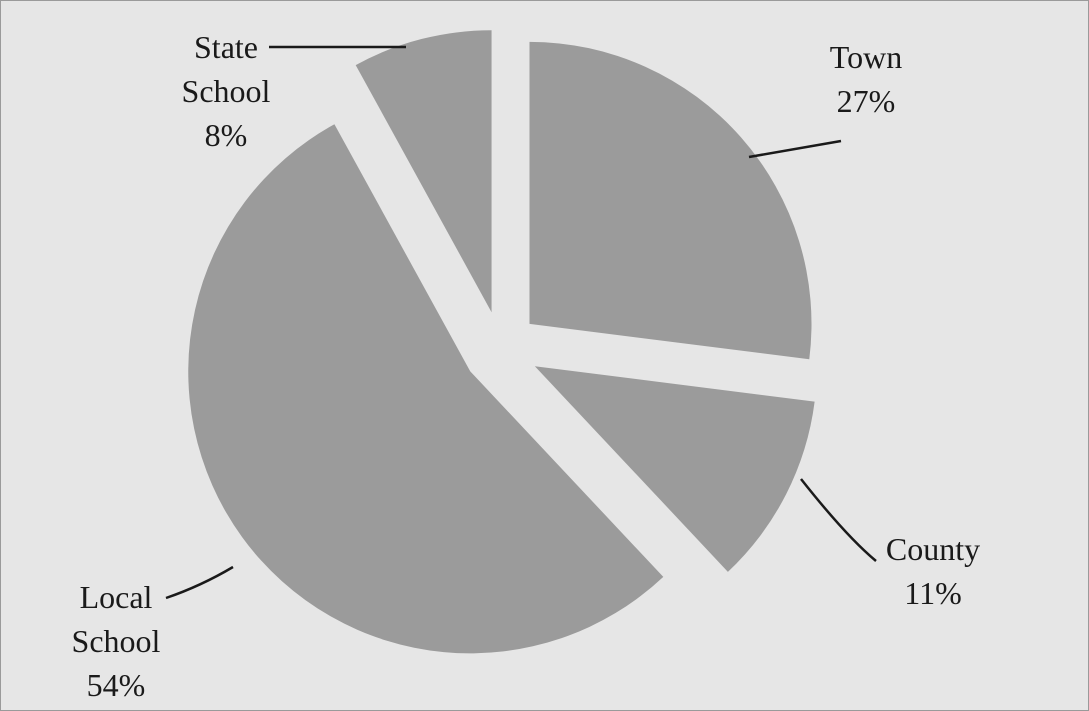 The image size is (1089, 711). Describe the element at coordinates (866, 57) in the screenshot. I see `category-label: Town` at that location.